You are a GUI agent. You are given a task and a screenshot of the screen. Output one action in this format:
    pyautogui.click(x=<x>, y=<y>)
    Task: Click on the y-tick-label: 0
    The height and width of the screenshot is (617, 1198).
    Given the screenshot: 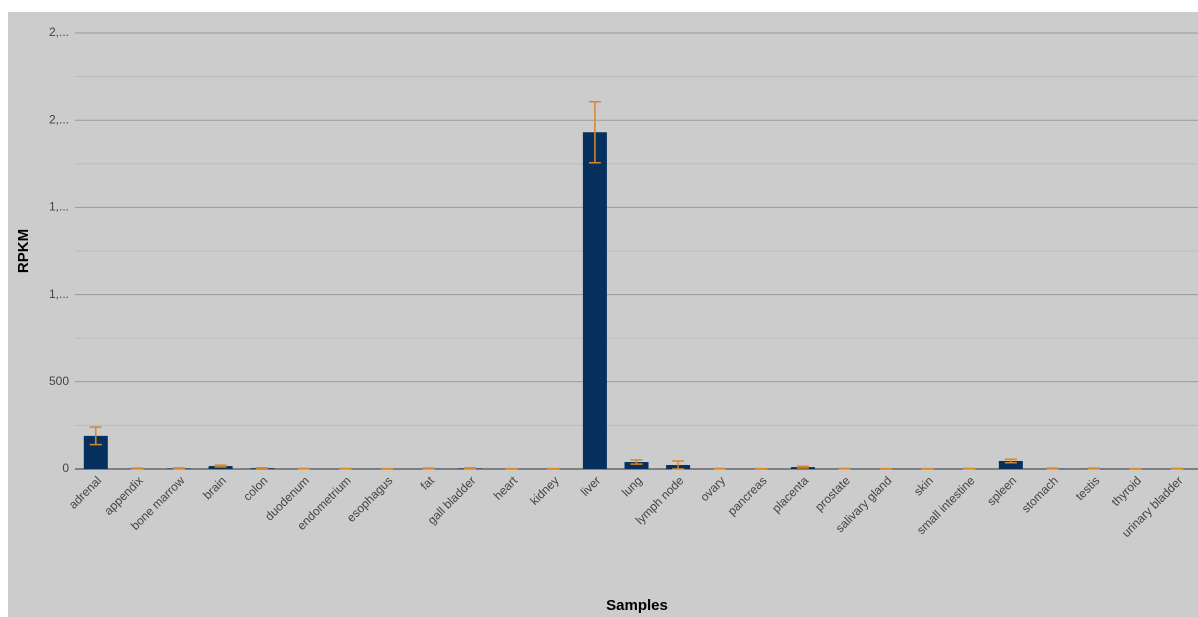 What is the action you would take?
    pyautogui.click(x=65, y=468)
    